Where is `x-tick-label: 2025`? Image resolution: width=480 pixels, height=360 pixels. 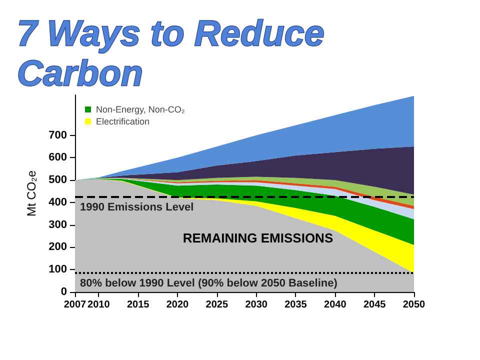
x-tick-label: 2025 is located at coordinates (217, 305).